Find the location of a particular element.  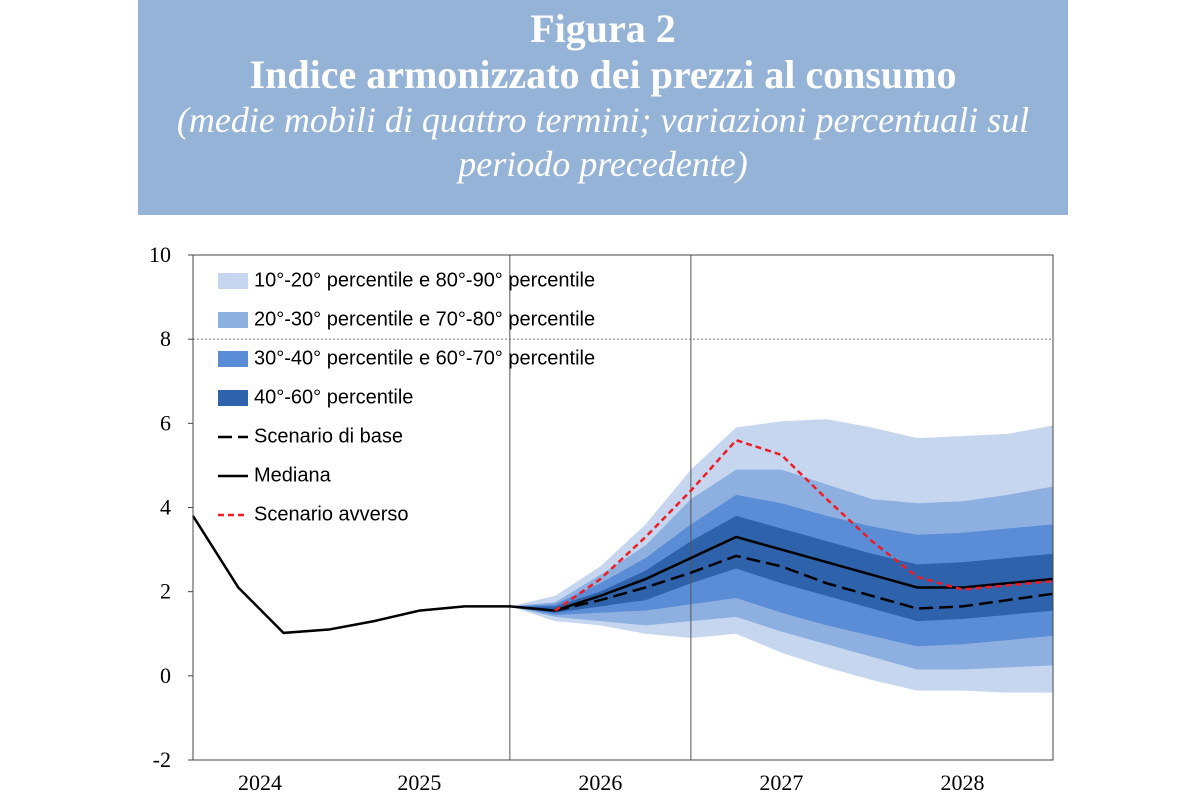

x-tick-label: 2025 is located at coordinates (419, 782).